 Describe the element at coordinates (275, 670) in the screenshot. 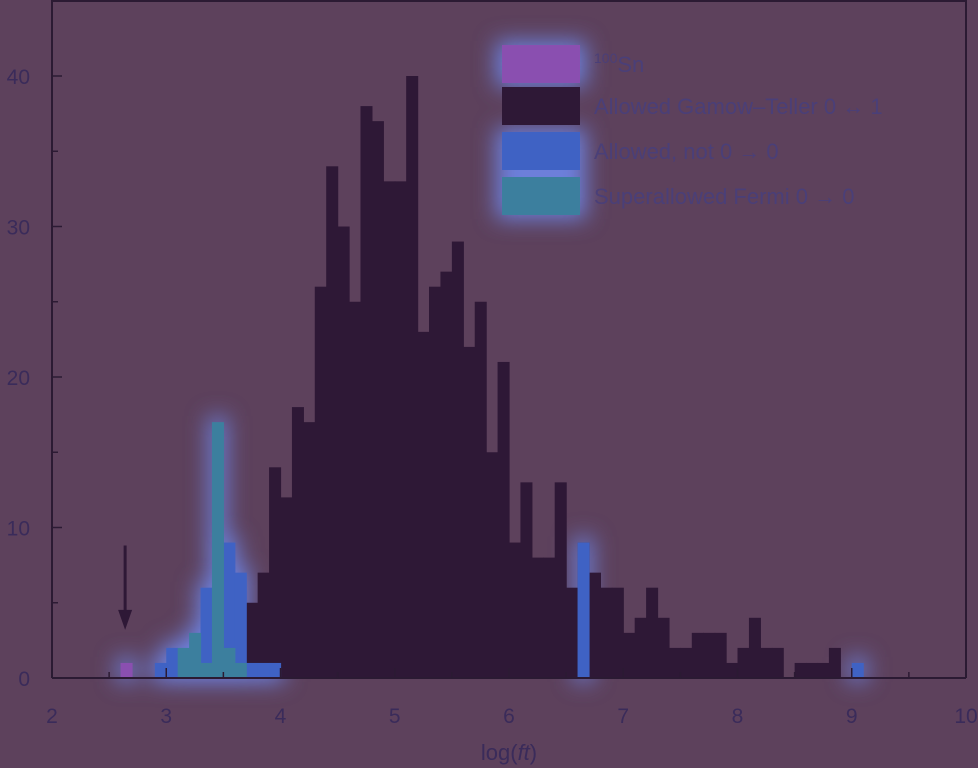

I see `bar-allowed_not00-3.9` at that location.